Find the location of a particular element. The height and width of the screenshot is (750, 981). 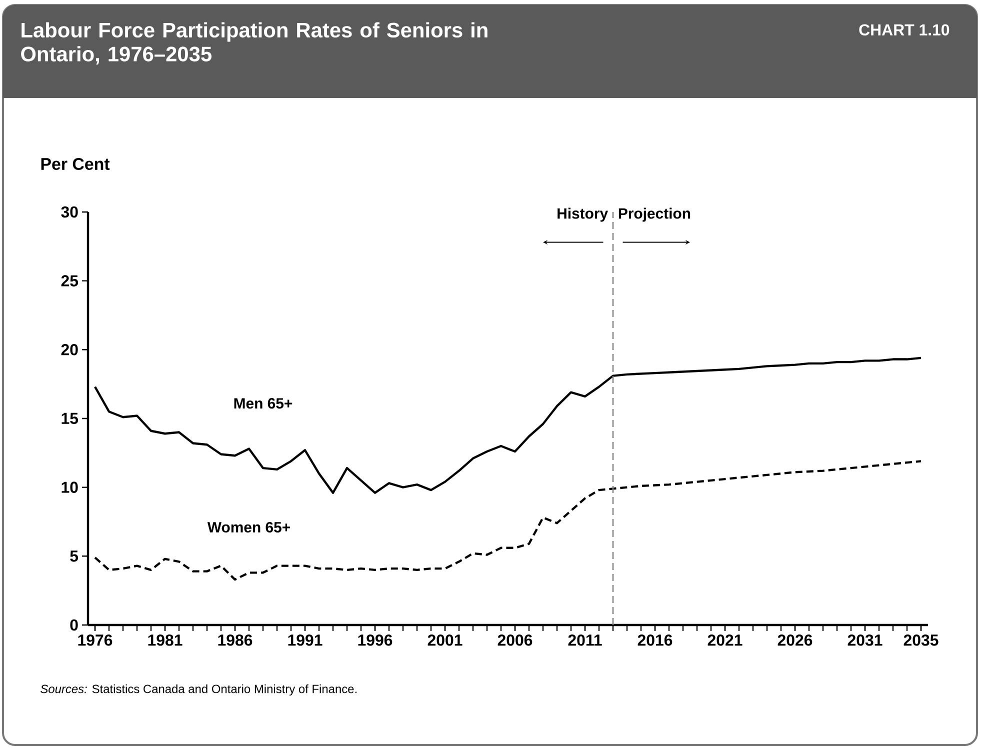

chart-title: Labour Force Participation Rates of Seniors in Ontario, 1976–2035 is located at coordinates (254, 43).